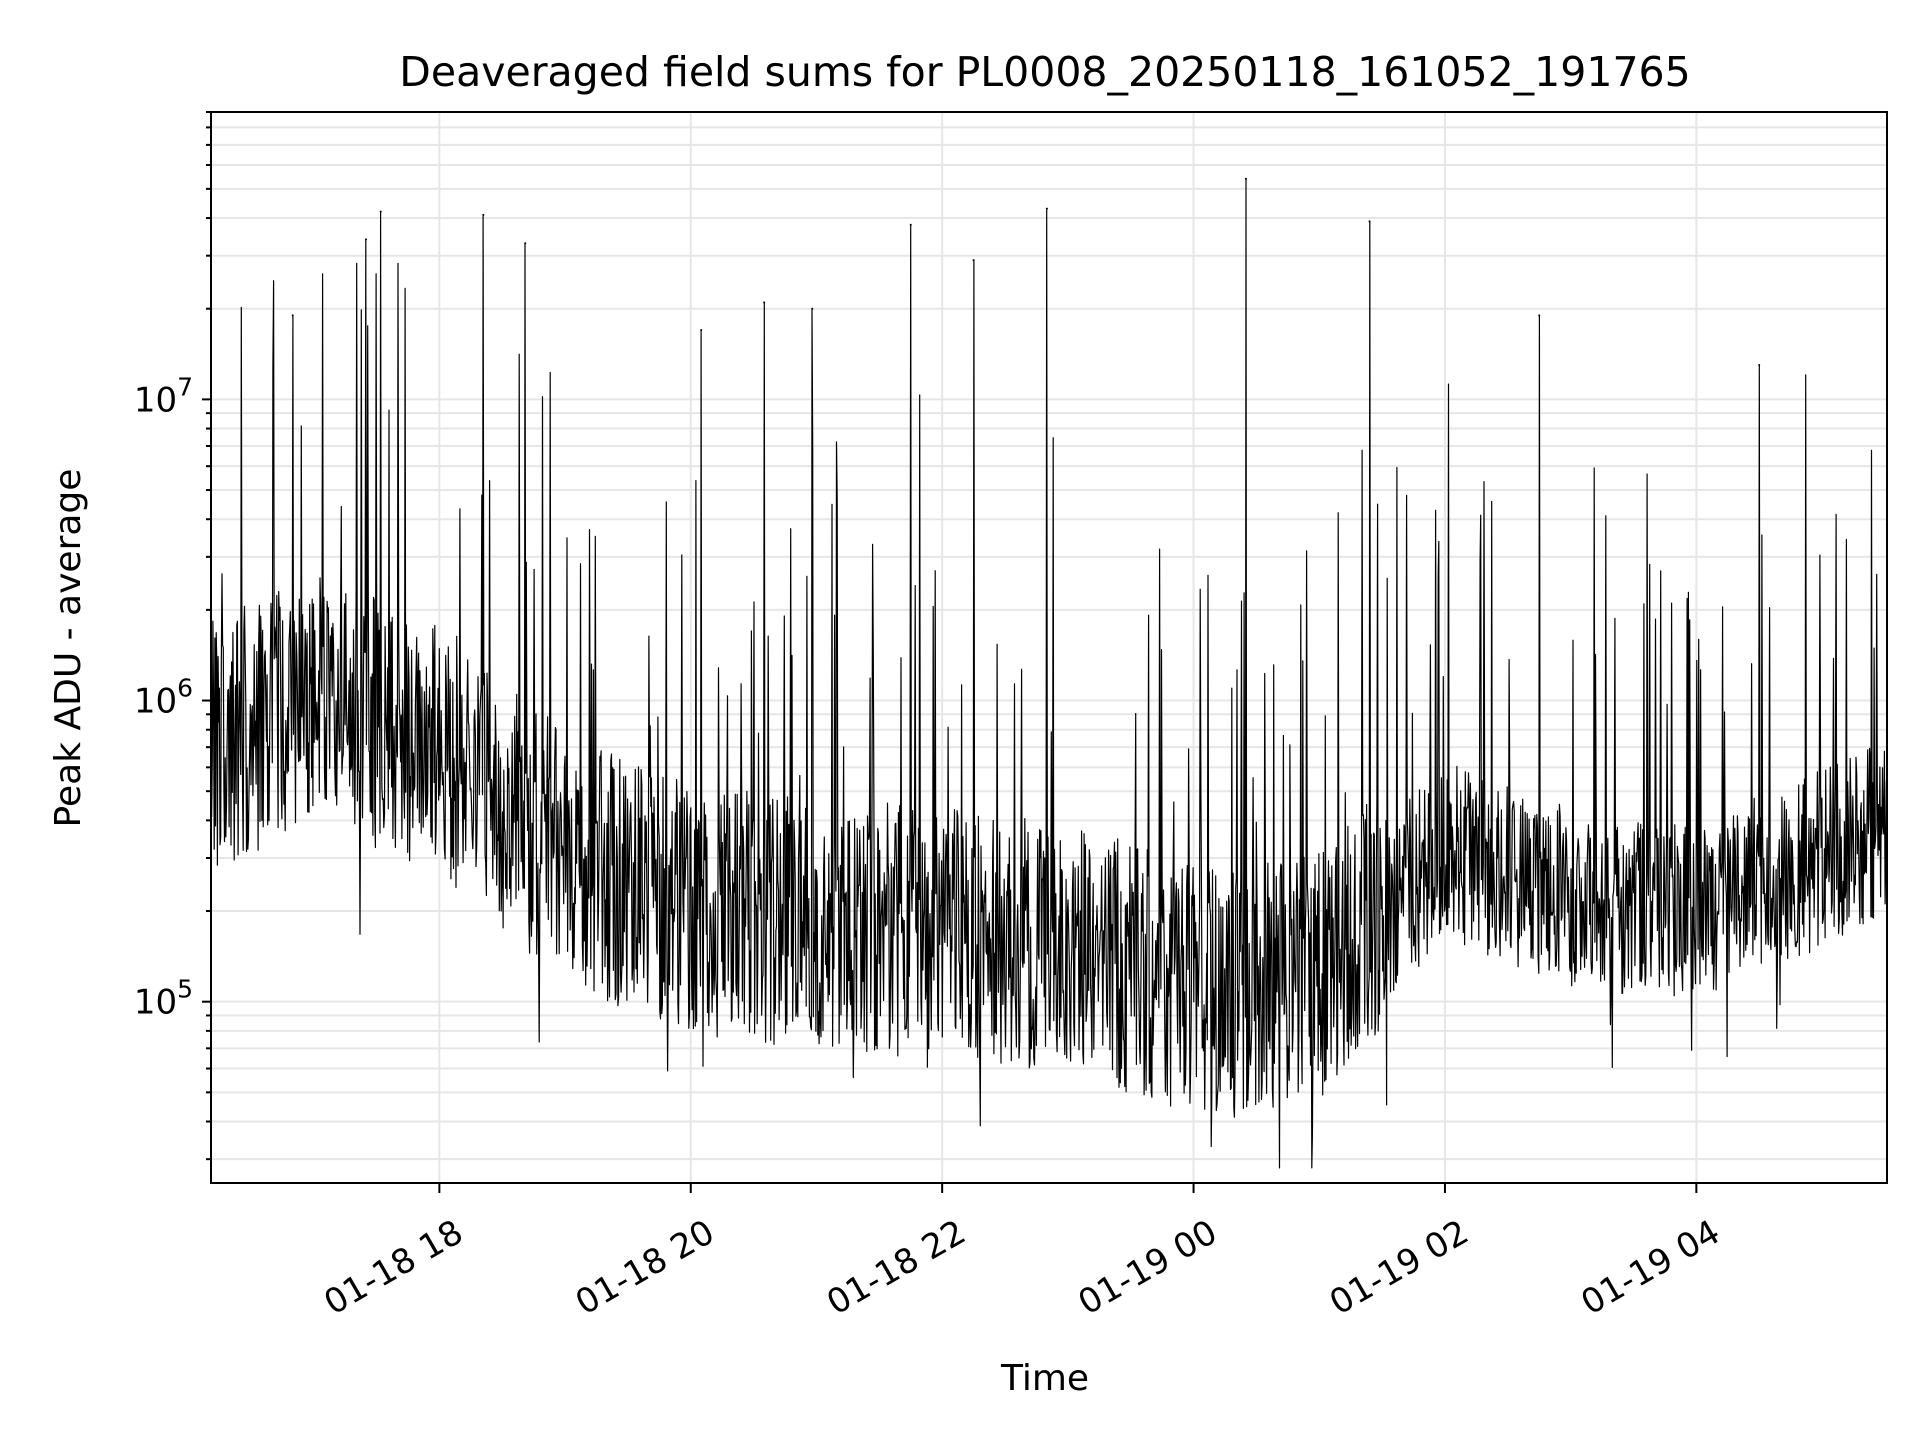 Image resolution: width=1920 pixels, height=1444 pixels. What do you see at coordinates (1044, 1378) in the screenshot?
I see `x-axis-label: Time` at bounding box center [1044, 1378].